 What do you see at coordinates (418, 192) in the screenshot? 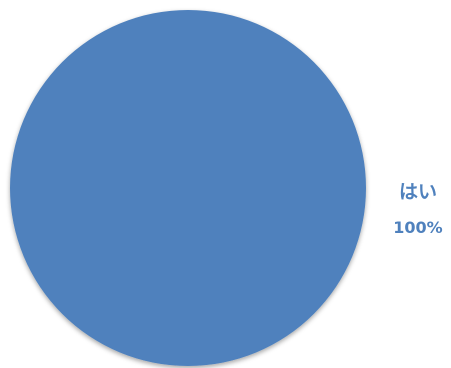
I see `data-label-category: はい` at bounding box center [418, 192].